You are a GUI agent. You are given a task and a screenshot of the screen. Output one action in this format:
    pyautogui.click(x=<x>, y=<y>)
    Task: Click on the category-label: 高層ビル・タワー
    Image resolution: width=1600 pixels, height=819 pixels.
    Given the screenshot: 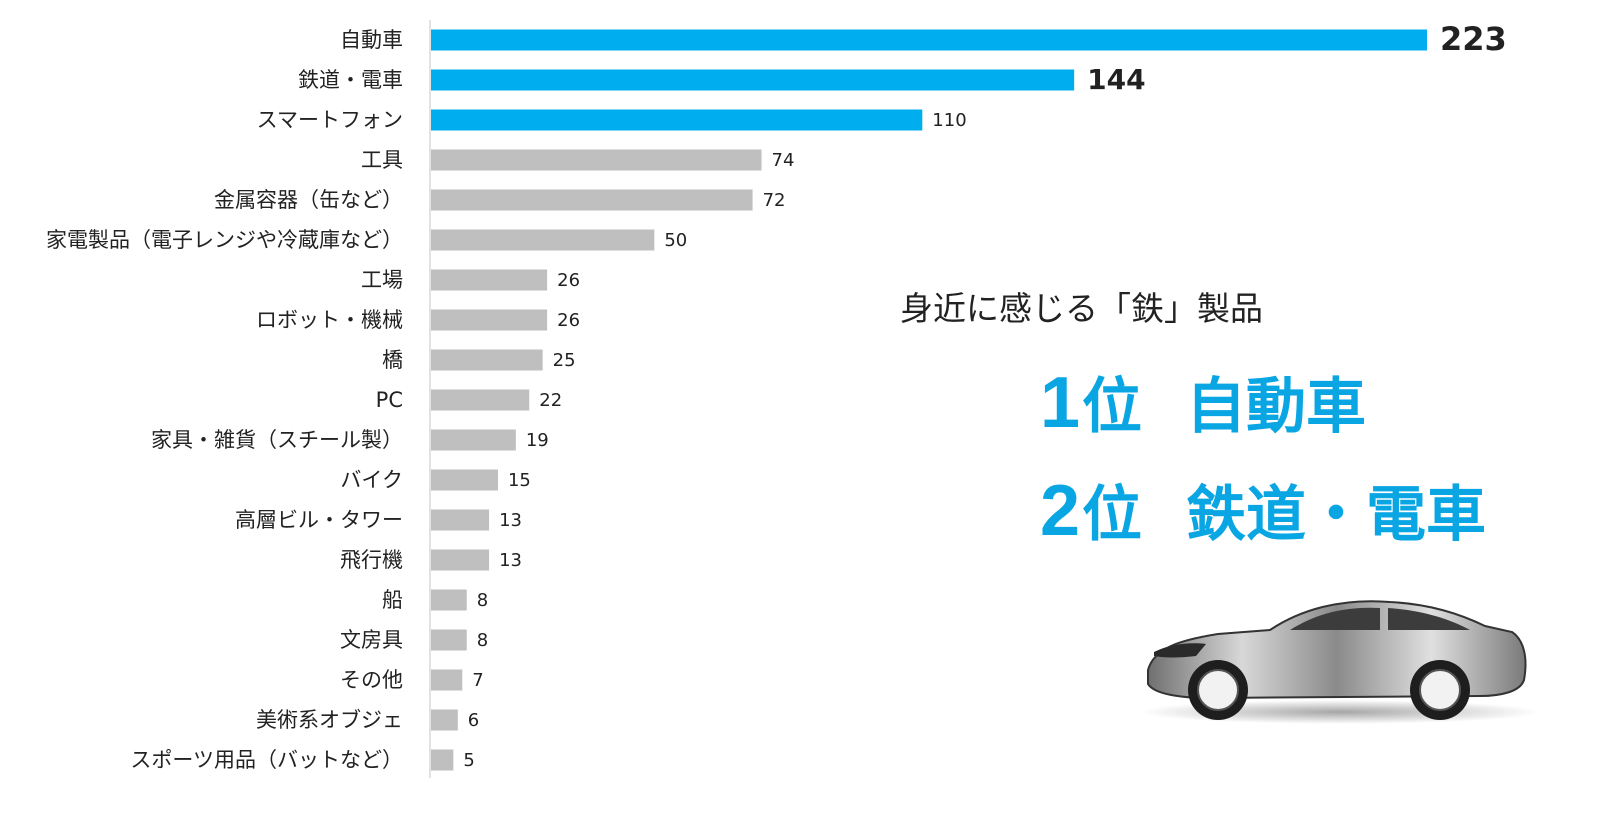 What is the action you would take?
    pyautogui.click(x=319, y=520)
    